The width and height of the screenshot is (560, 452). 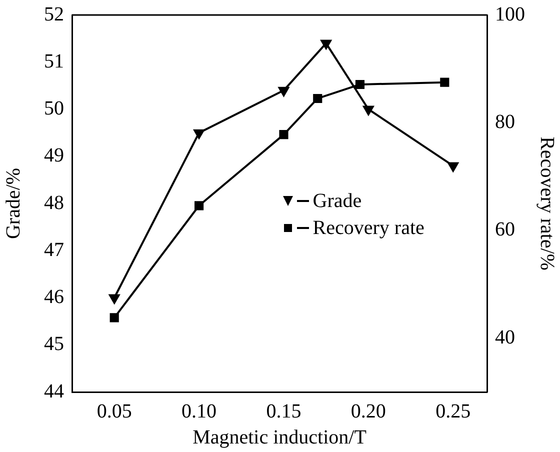 What do you see at coordinates (505, 121) in the screenshot?
I see `y2-tick-label: 80` at bounding box center [505, 121].